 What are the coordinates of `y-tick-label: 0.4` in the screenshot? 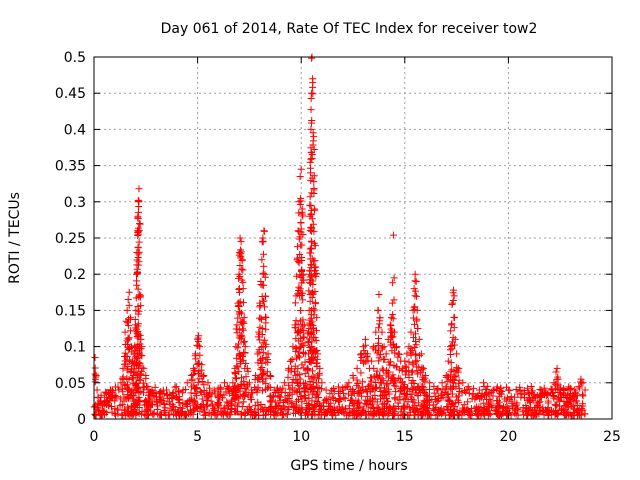 It's located at (75, 130).